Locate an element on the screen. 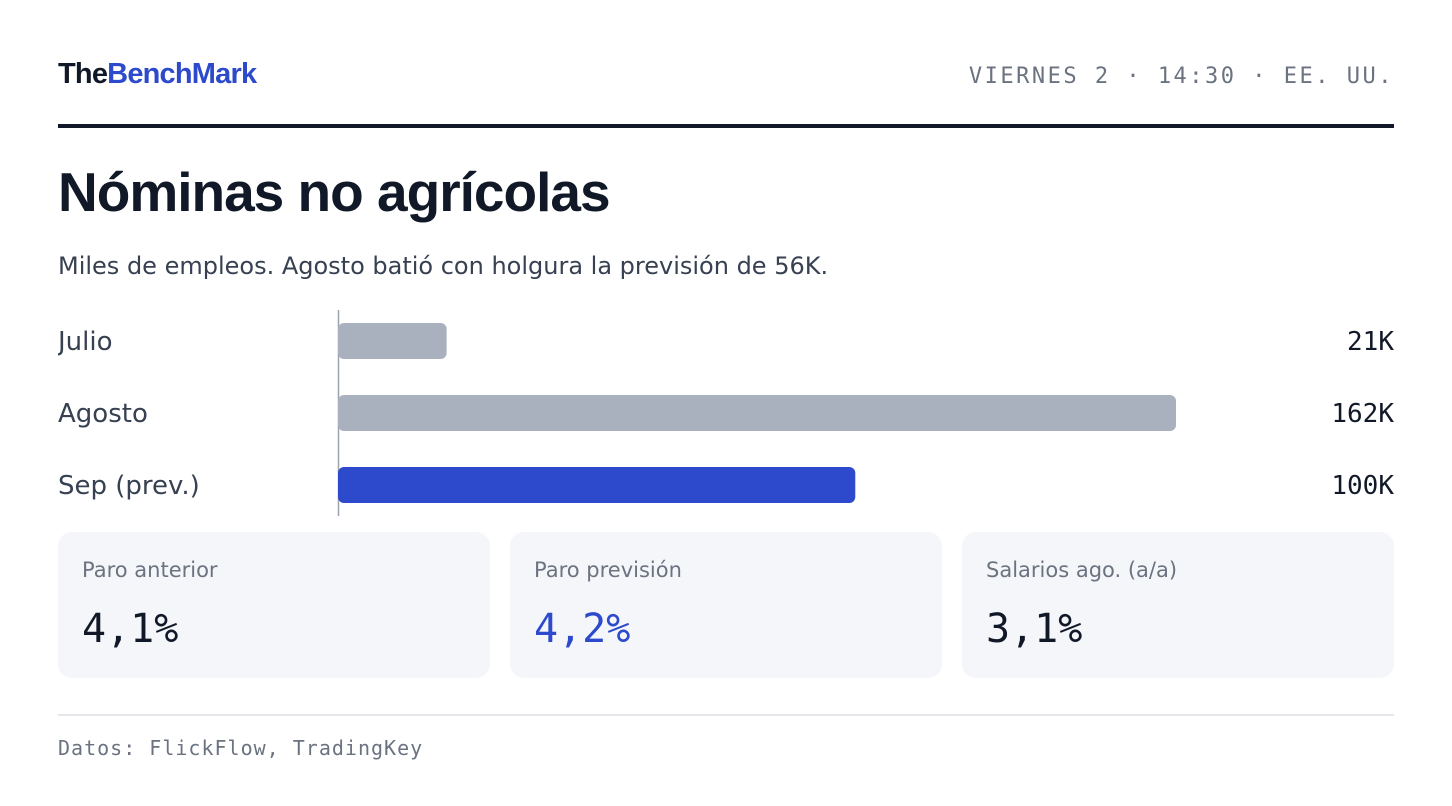  bar-category-label: Sep (prev.) is located at coordinates (129, 486).